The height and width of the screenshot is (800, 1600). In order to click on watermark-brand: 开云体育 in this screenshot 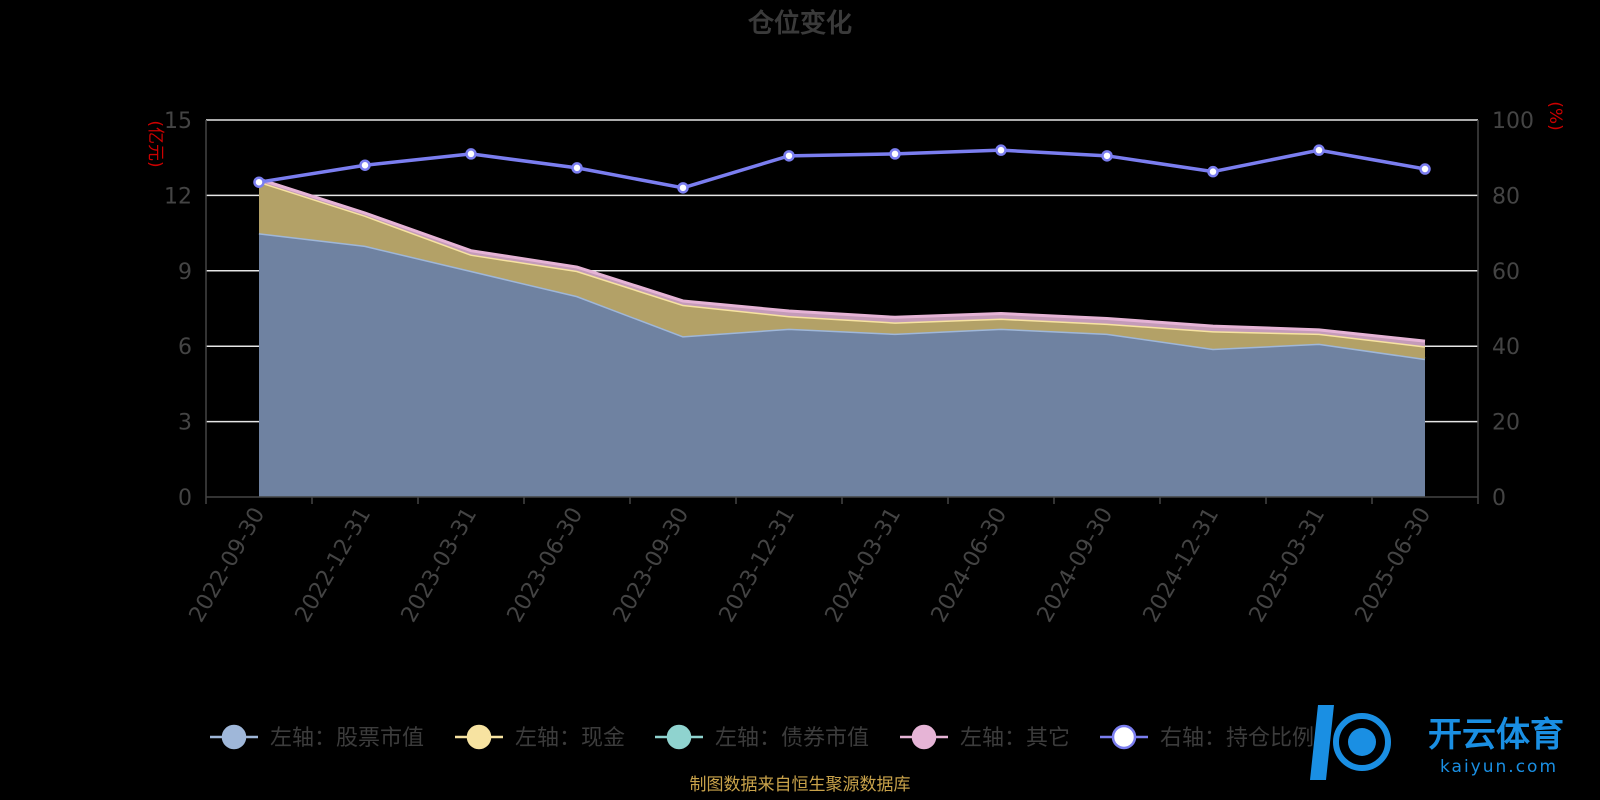, I will do `click(1496, 735)`.